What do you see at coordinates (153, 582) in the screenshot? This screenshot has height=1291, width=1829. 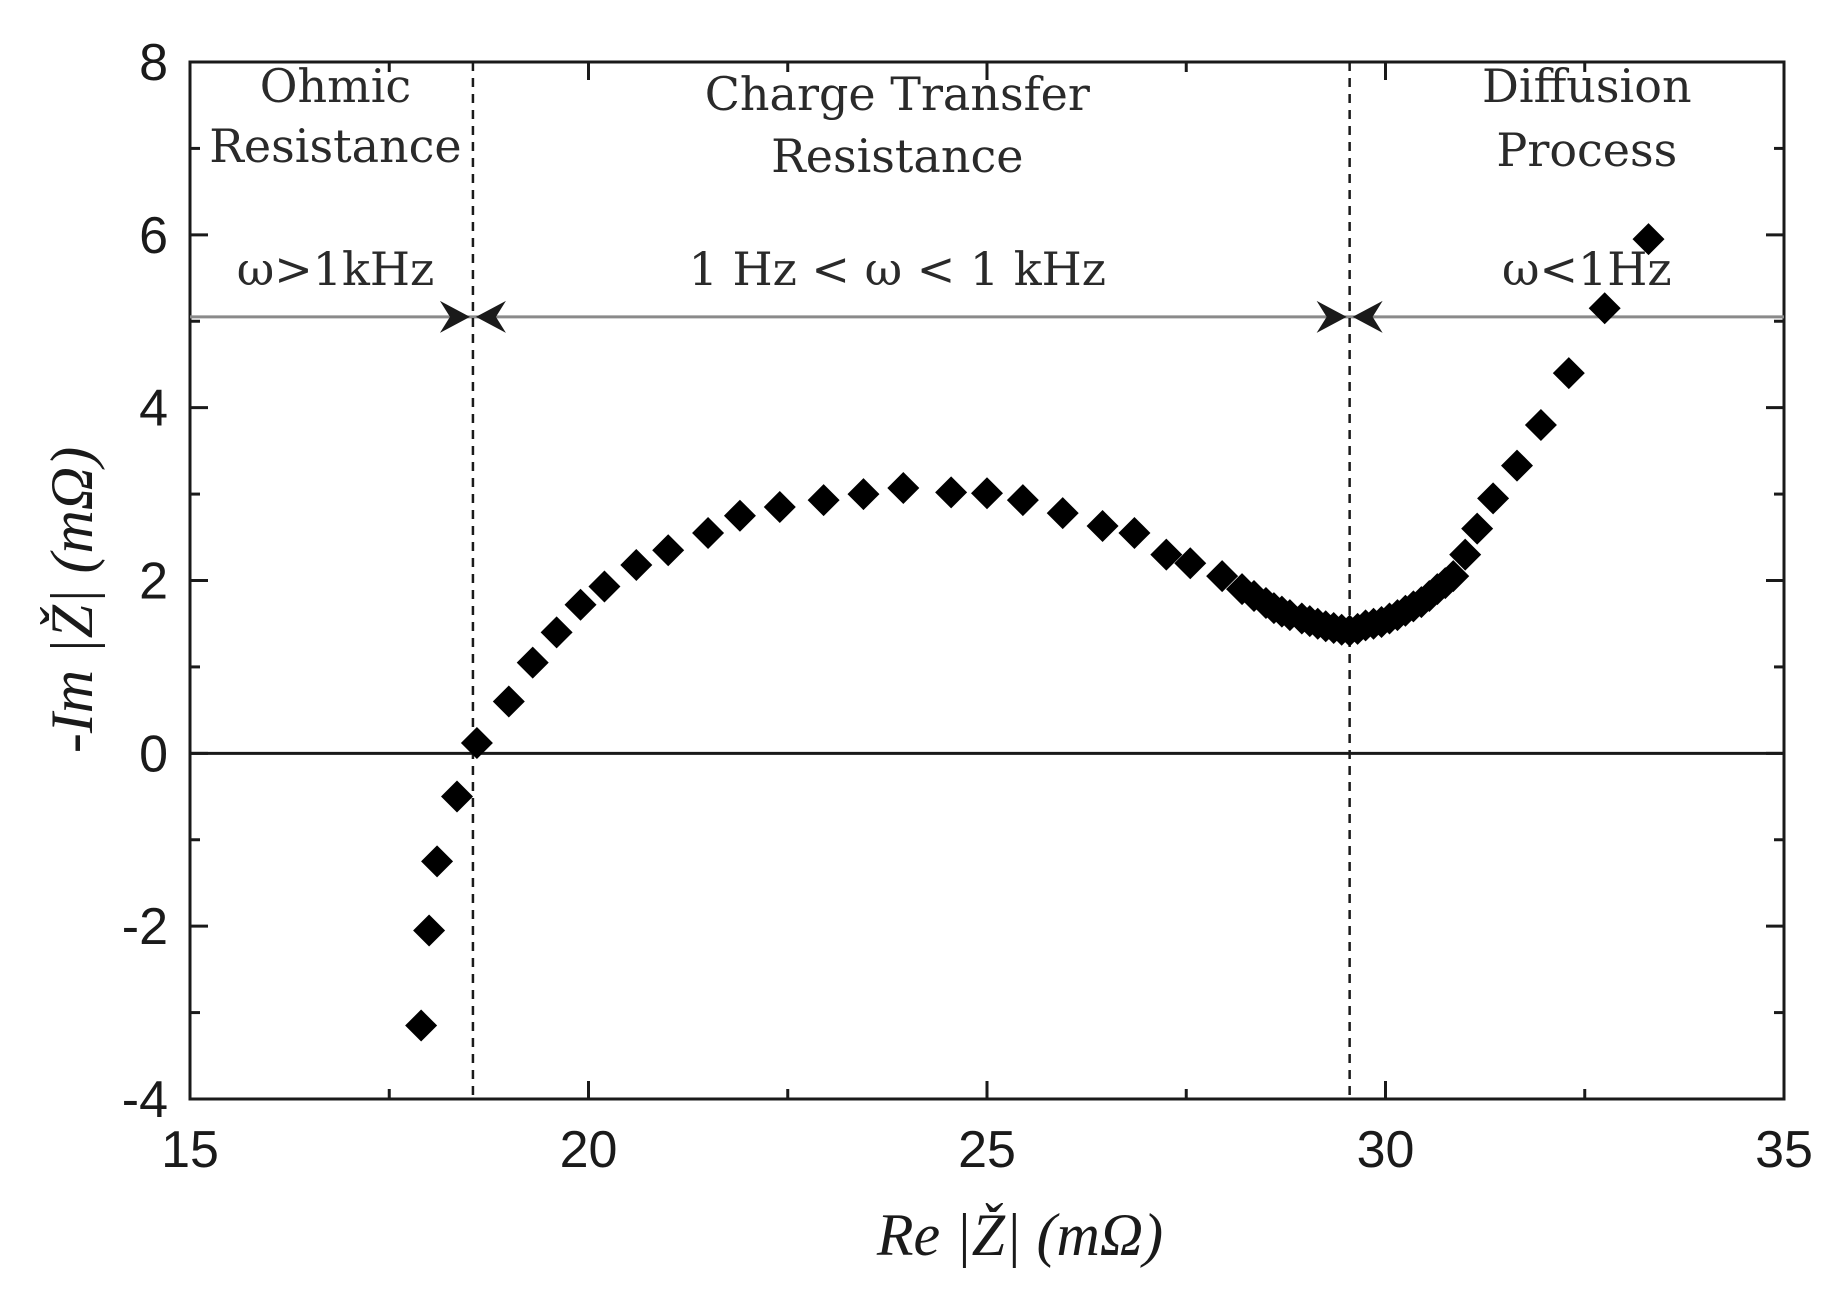 I see `y-tick-label: 2` at bounding box center [153, 582].